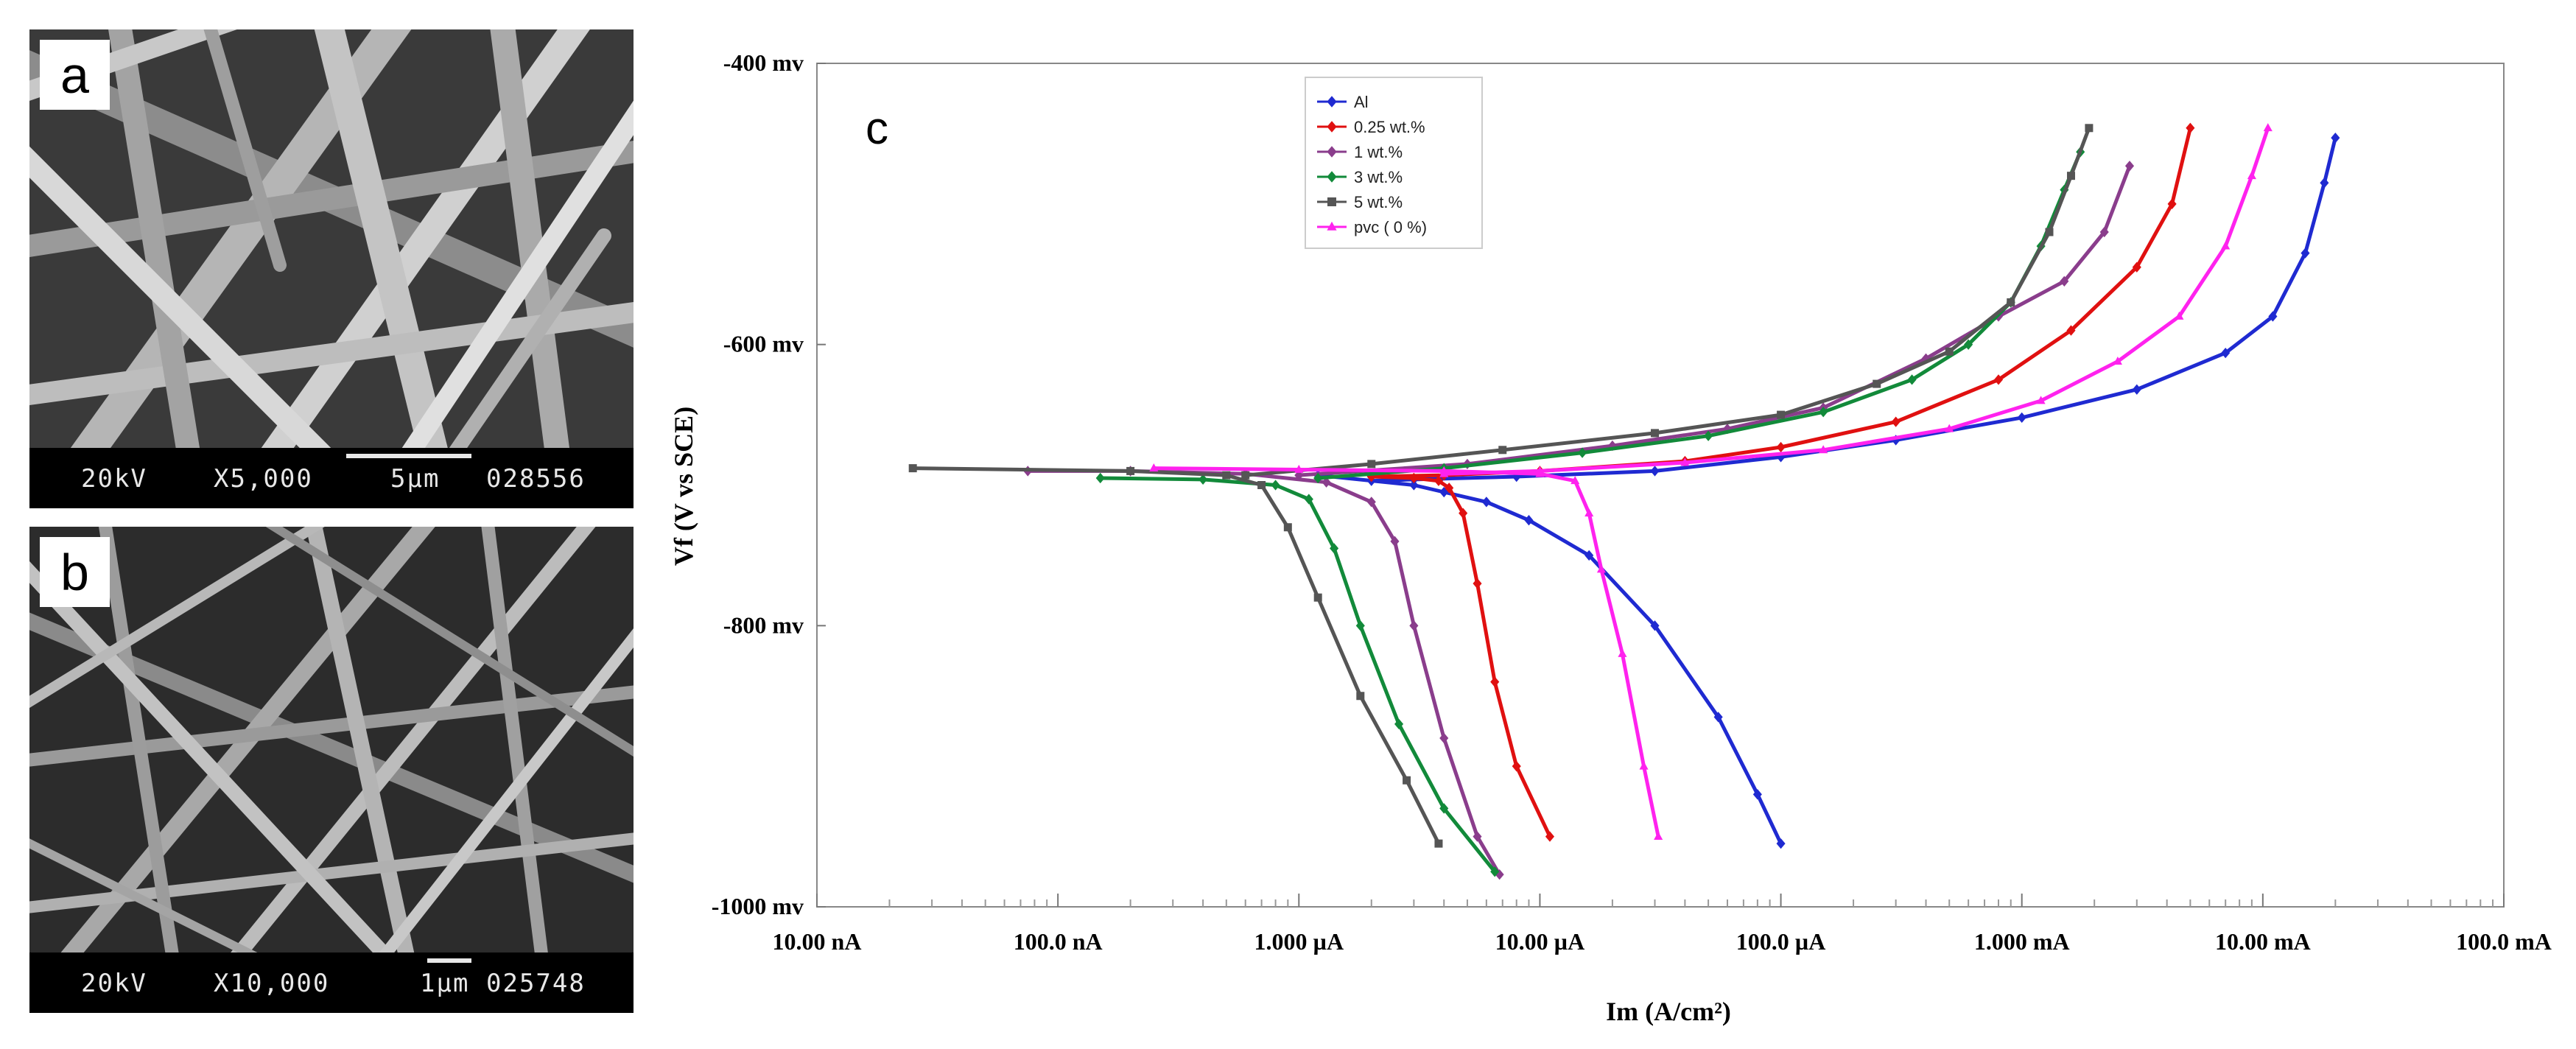 The image size is (2576, 1049). Describe the element at coordinates (1668, 1011) in the screenshot. I see `x-axis-title: Im (A/cm²)` at that location.